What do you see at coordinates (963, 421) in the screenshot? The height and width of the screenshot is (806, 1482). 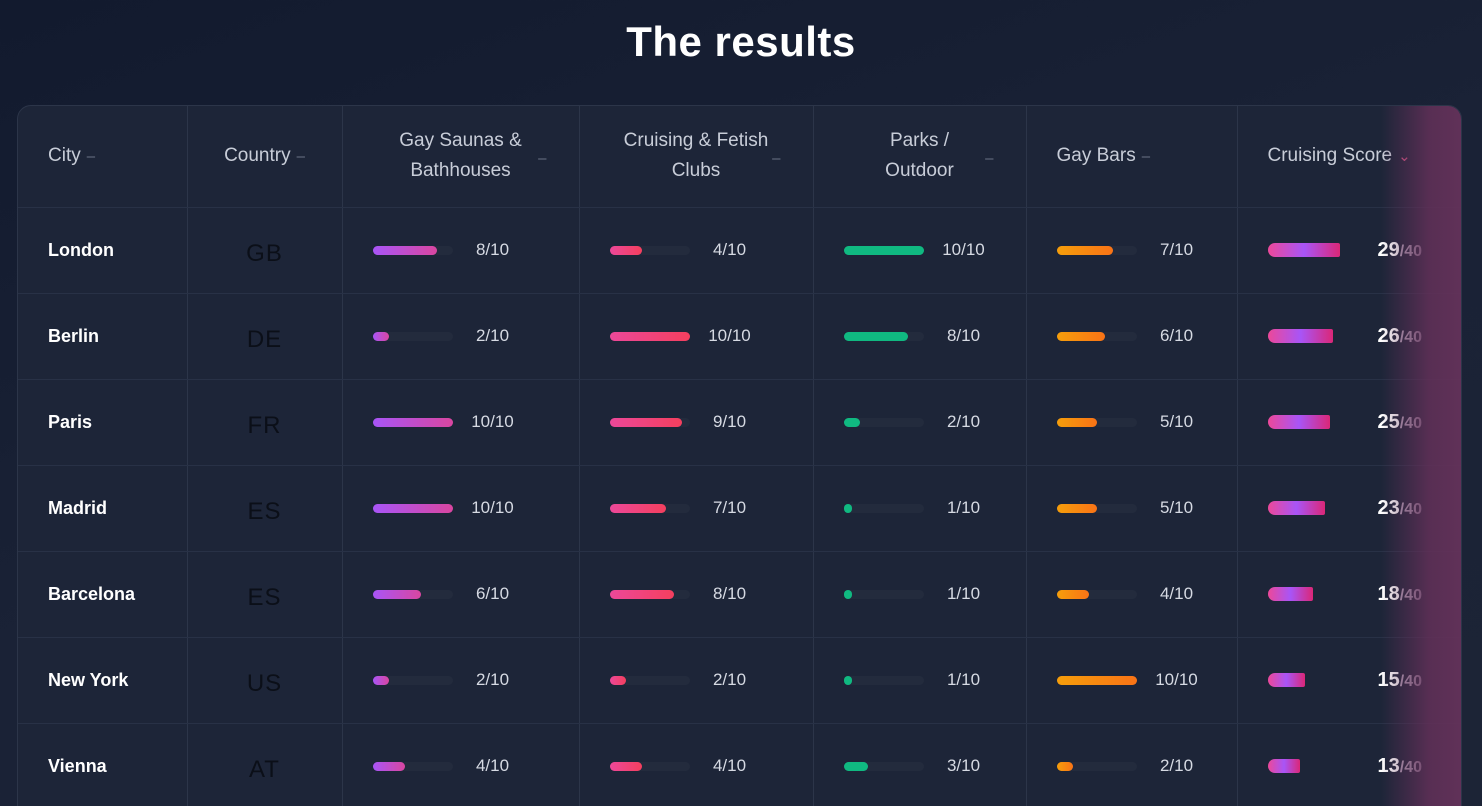 I see `parks-value: 2/10` at bounding box center [963, 421].